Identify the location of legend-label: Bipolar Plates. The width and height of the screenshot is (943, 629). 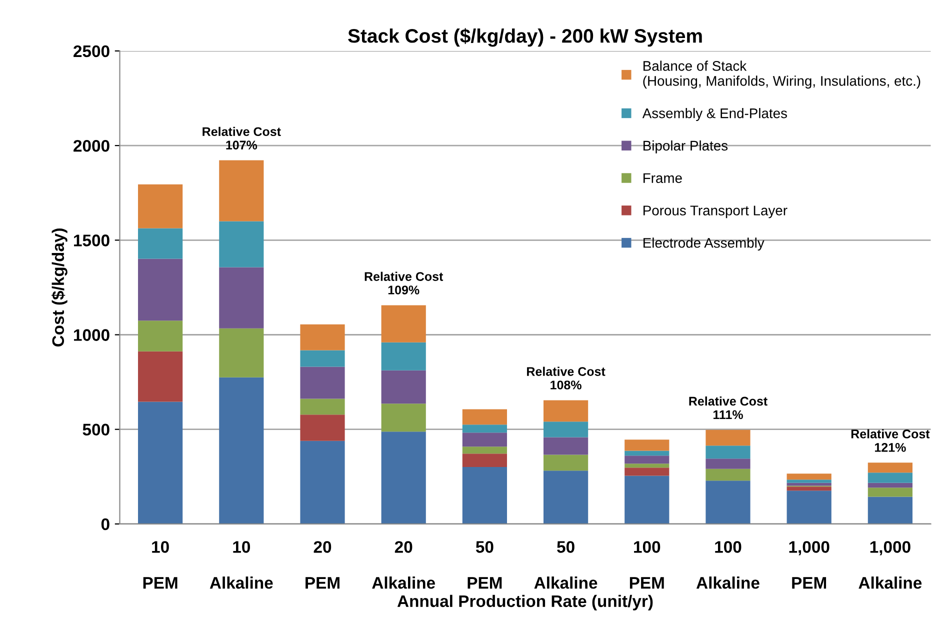
(686, 147).